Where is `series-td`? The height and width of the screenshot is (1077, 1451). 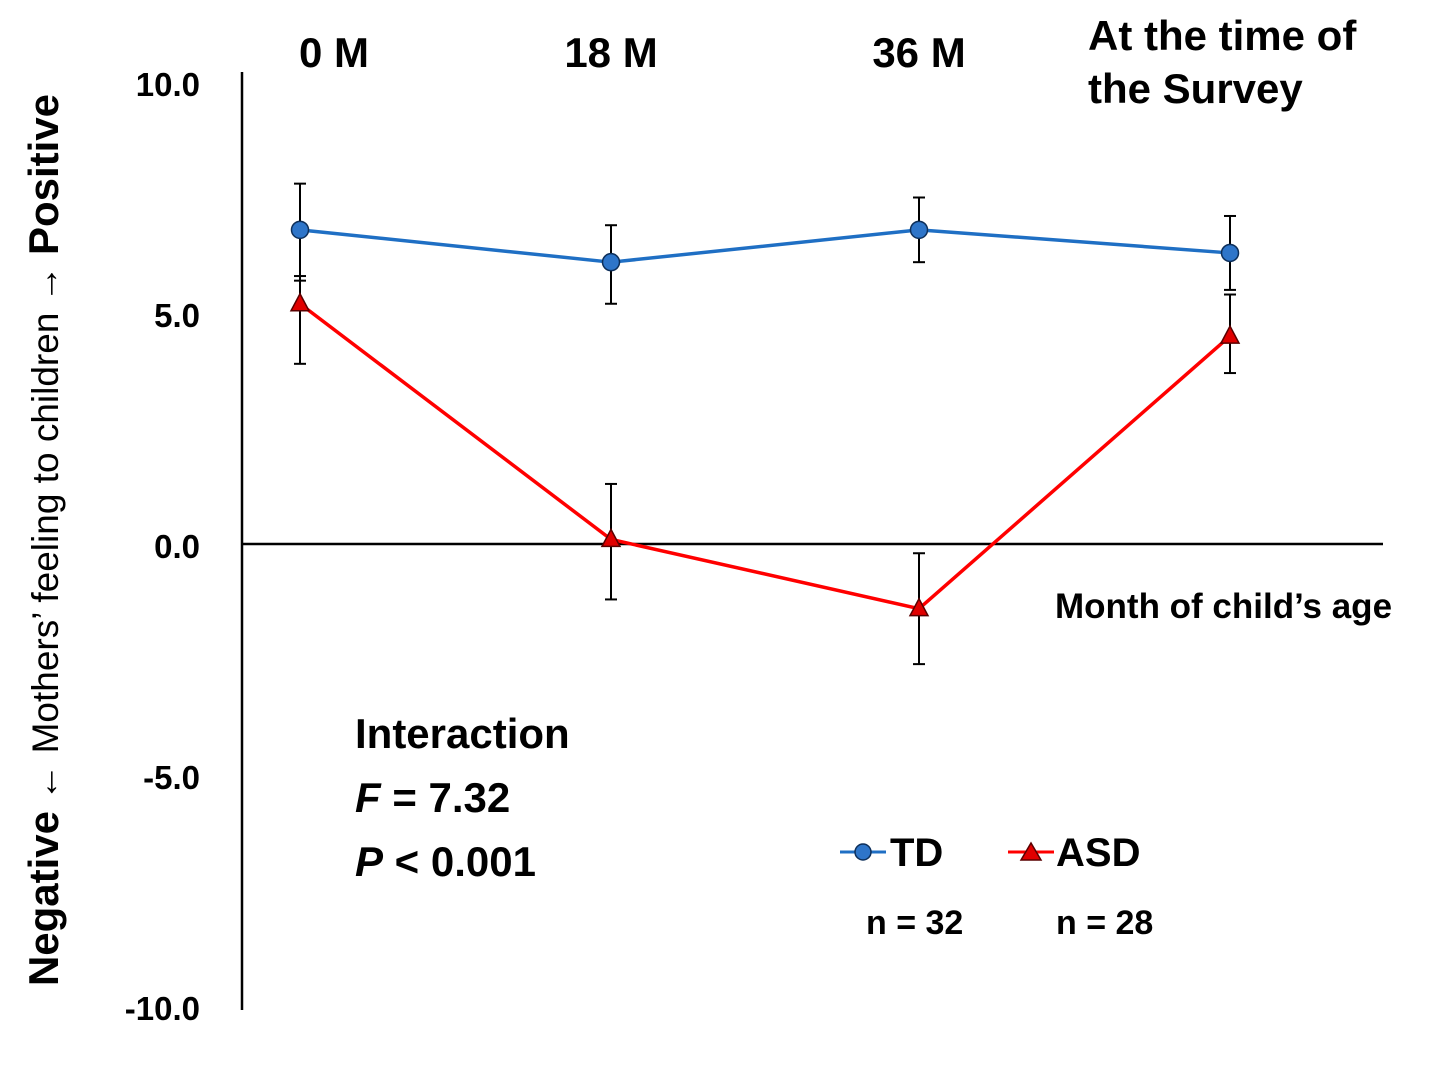
series-td is located at coordinates (765, 243).